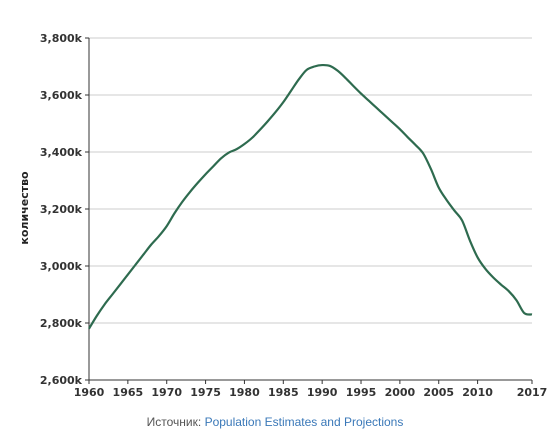 Image resolution: width=550 pixels, height=439 pixels. I want to click on y-axis-label: количество, so click(24, 208).